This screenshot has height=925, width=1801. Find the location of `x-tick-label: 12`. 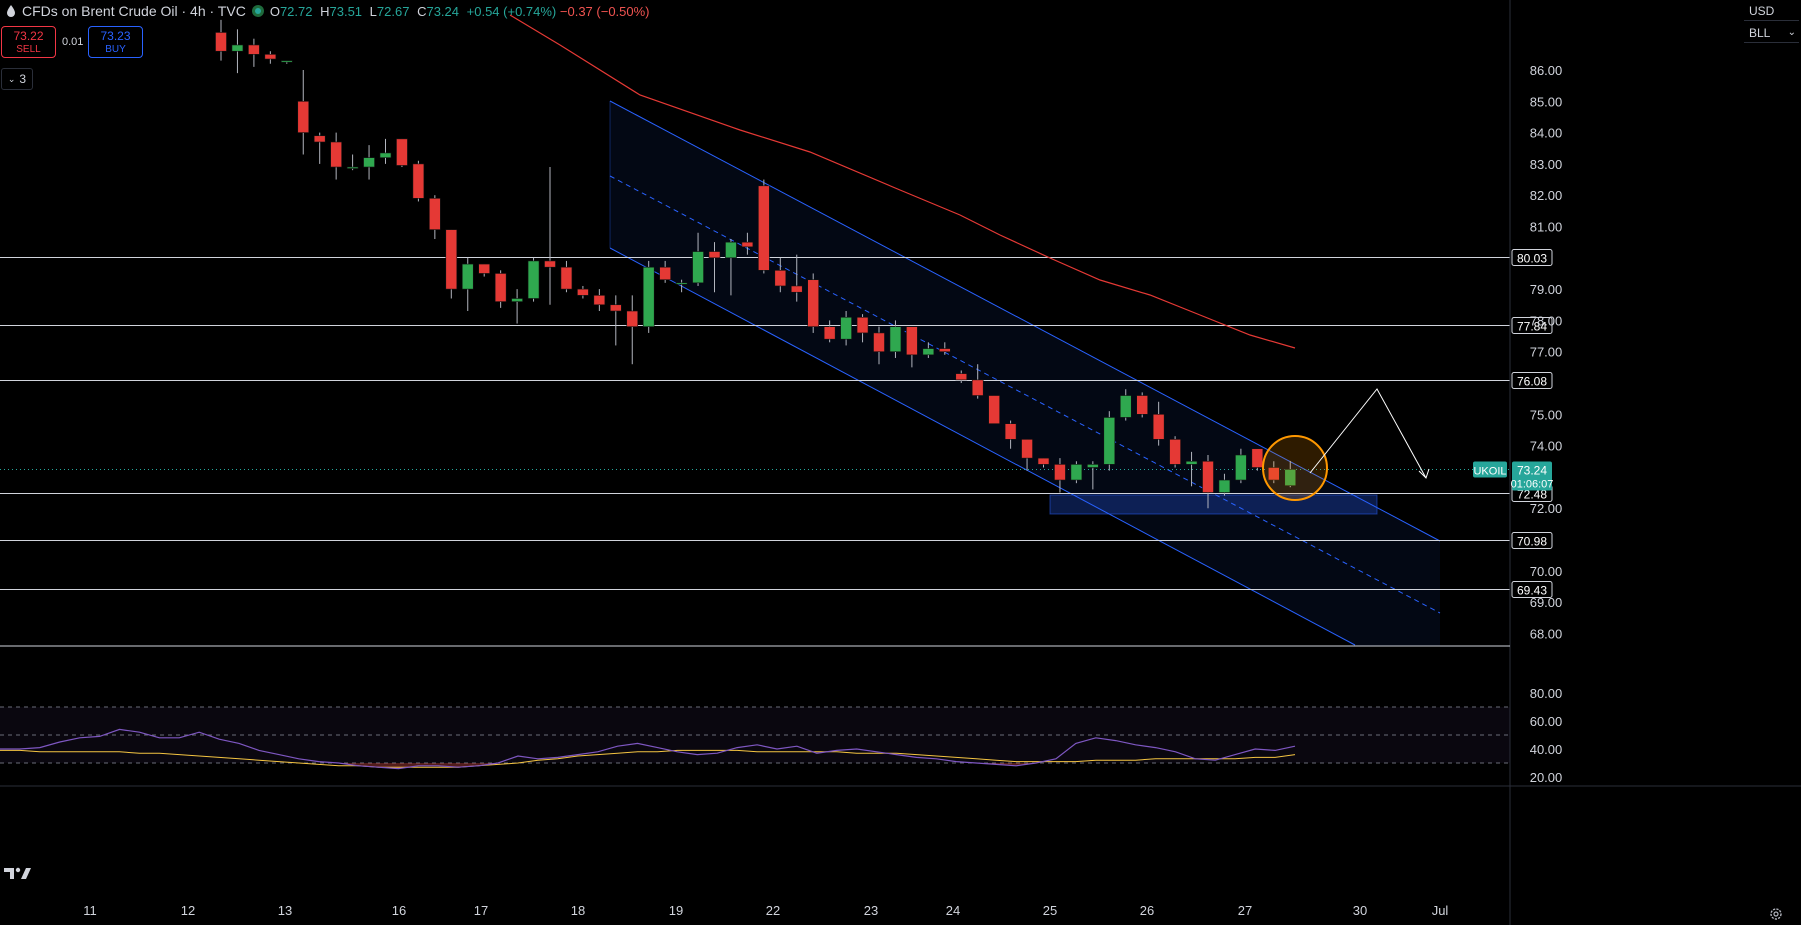

x-tick-label: 12 is located at coordinates (188, 910).